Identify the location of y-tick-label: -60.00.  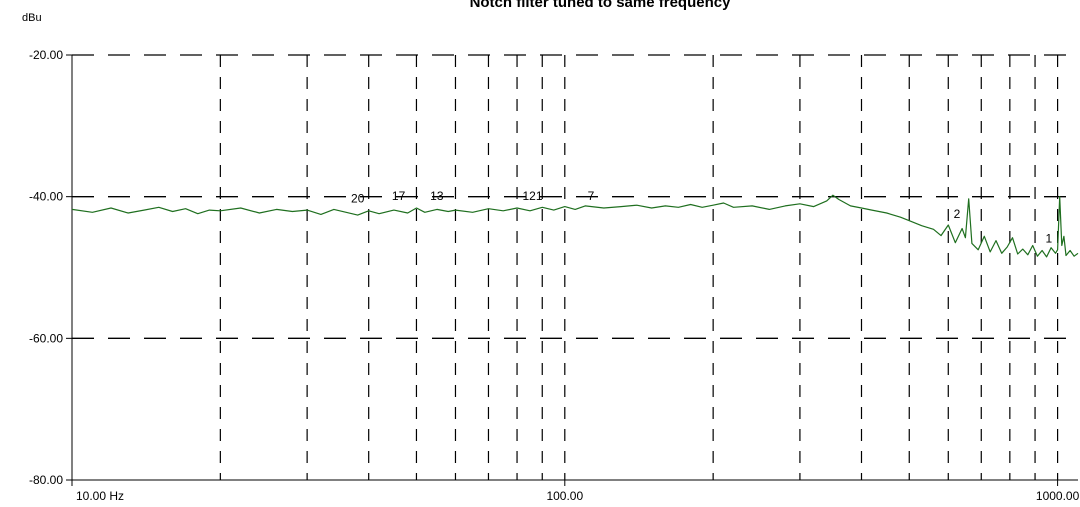
(46, 338).